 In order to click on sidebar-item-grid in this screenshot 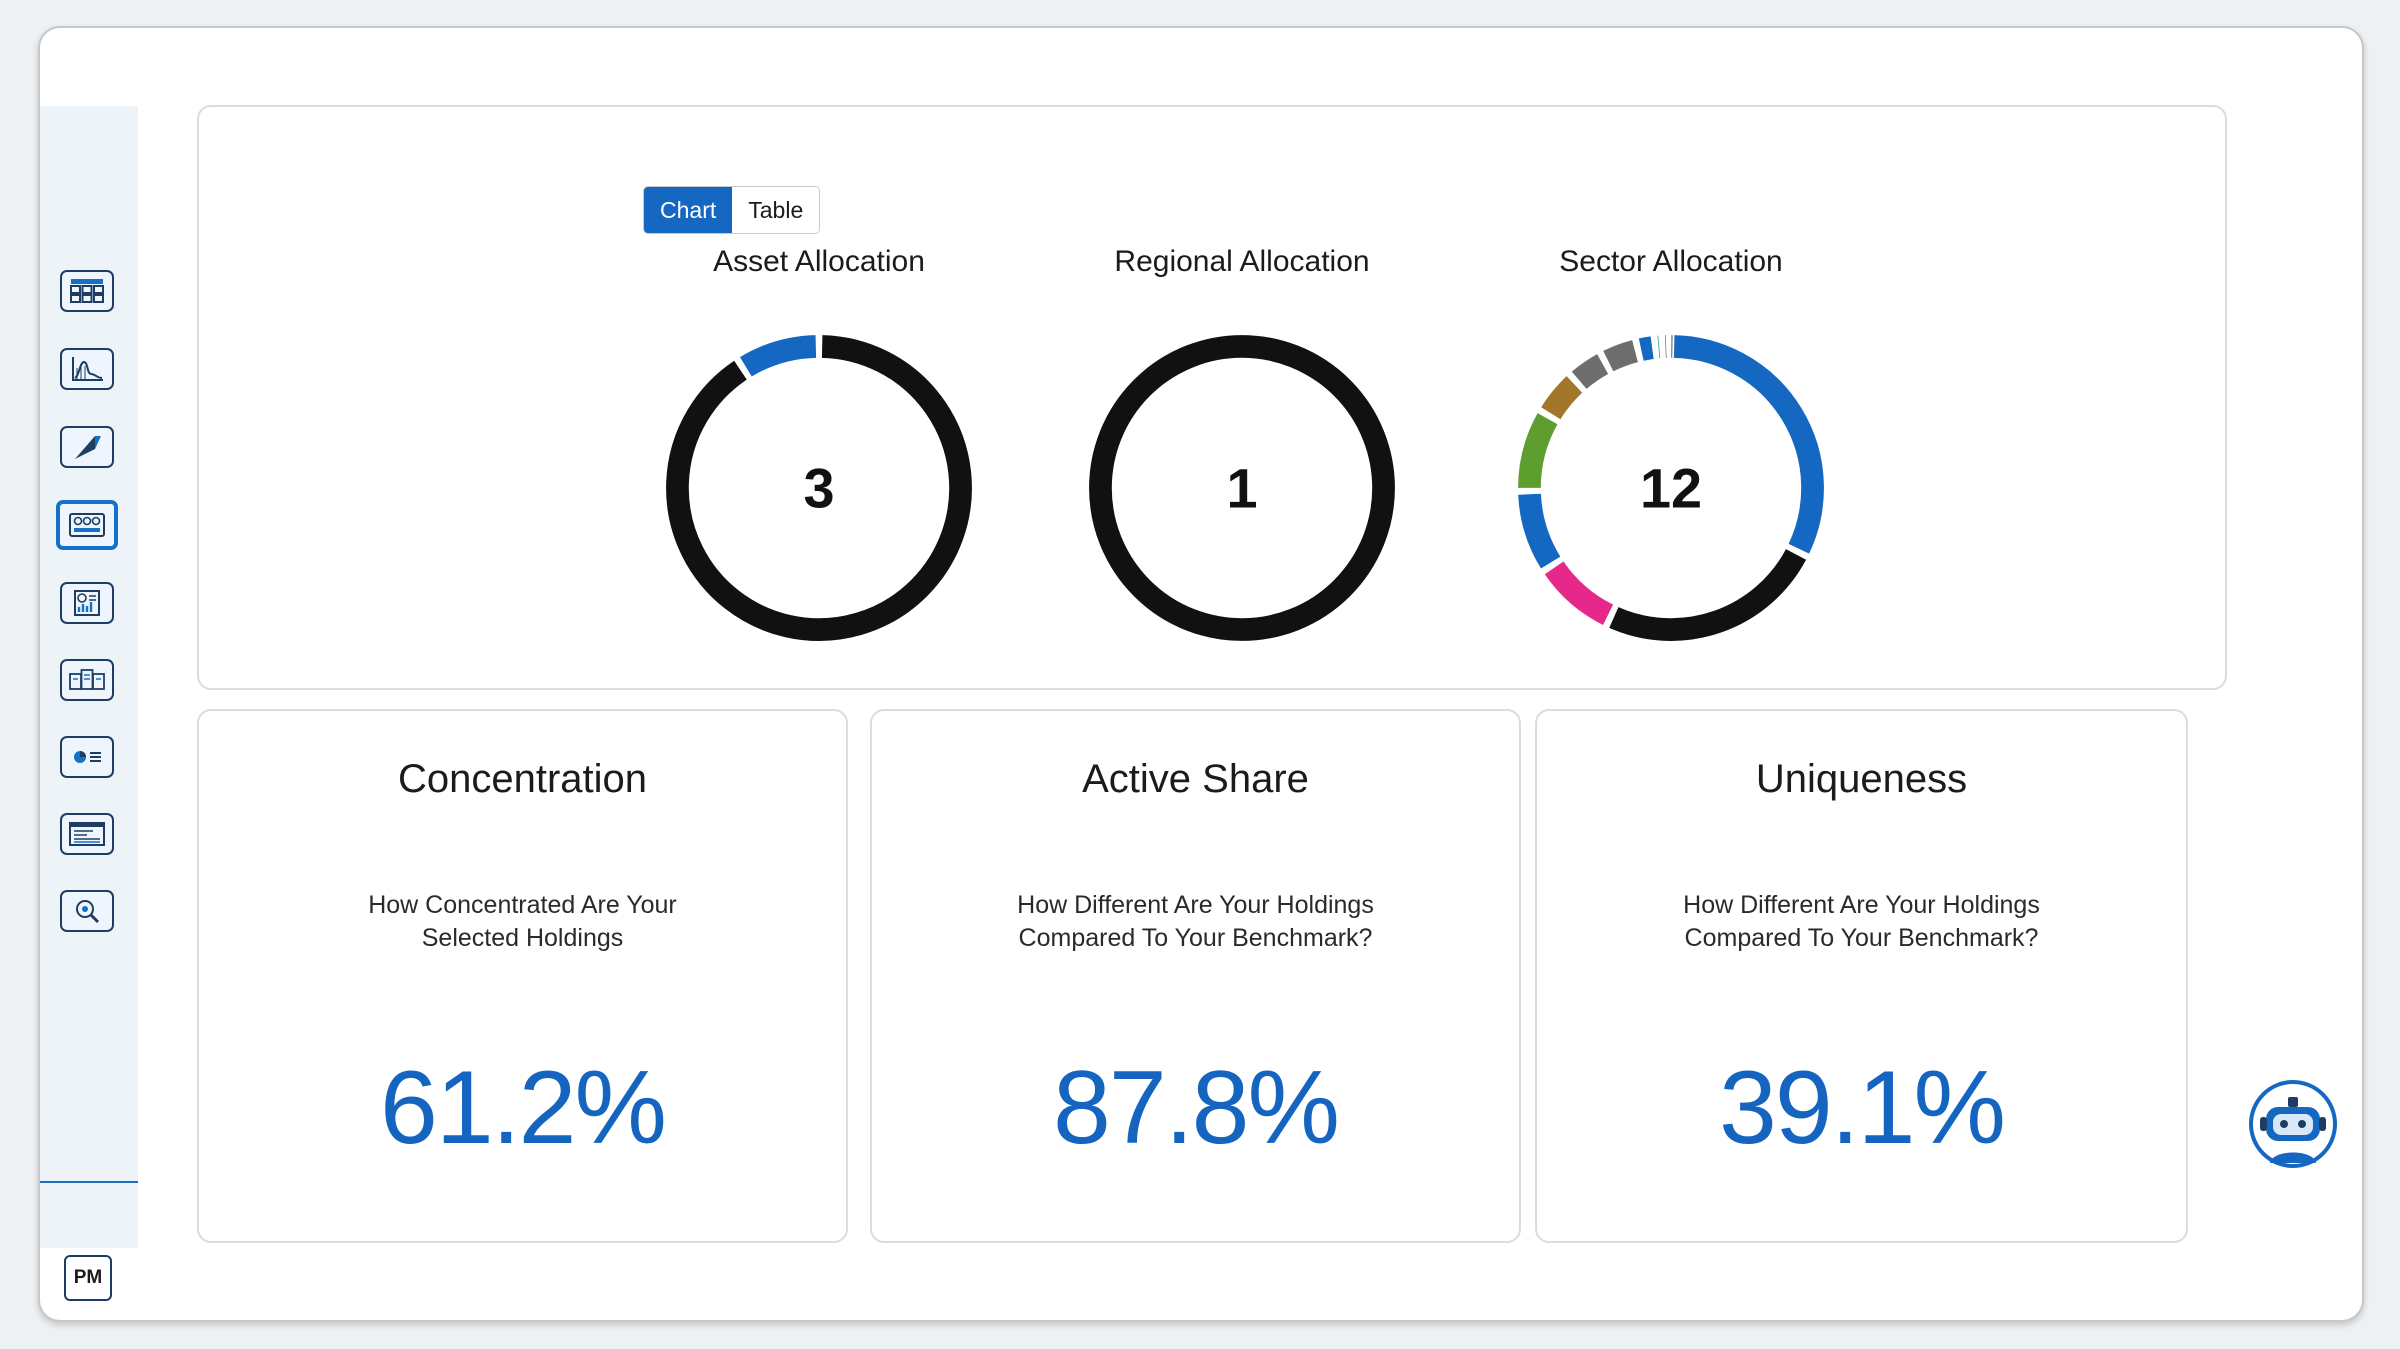, I will do `click(87, 291)`.